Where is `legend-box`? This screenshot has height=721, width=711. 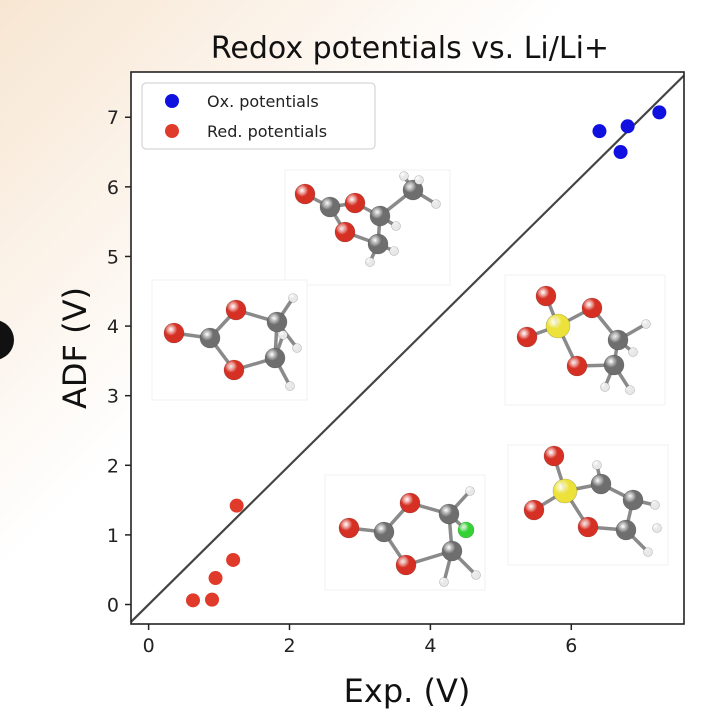
legend-box is located at coordinates (258, 116).